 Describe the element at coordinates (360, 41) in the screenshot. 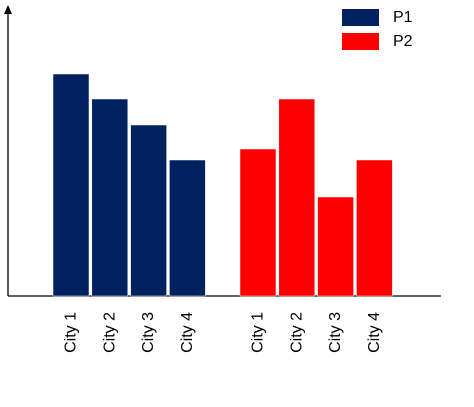

I see `legend-swatch-p2` at that location.